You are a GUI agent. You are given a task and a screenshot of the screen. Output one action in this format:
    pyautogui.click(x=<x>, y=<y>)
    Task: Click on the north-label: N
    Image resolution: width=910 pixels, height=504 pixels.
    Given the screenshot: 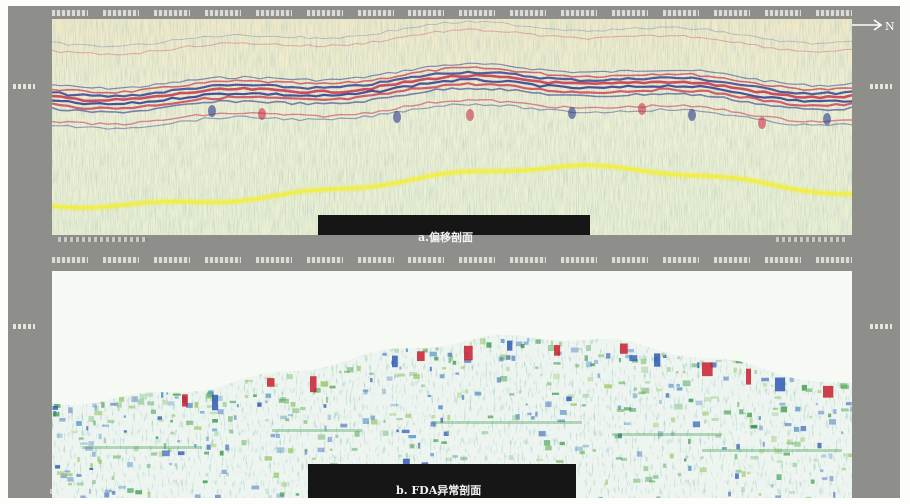 What is the action you would take?
    pyautogui.click(x=890, y=26)
    